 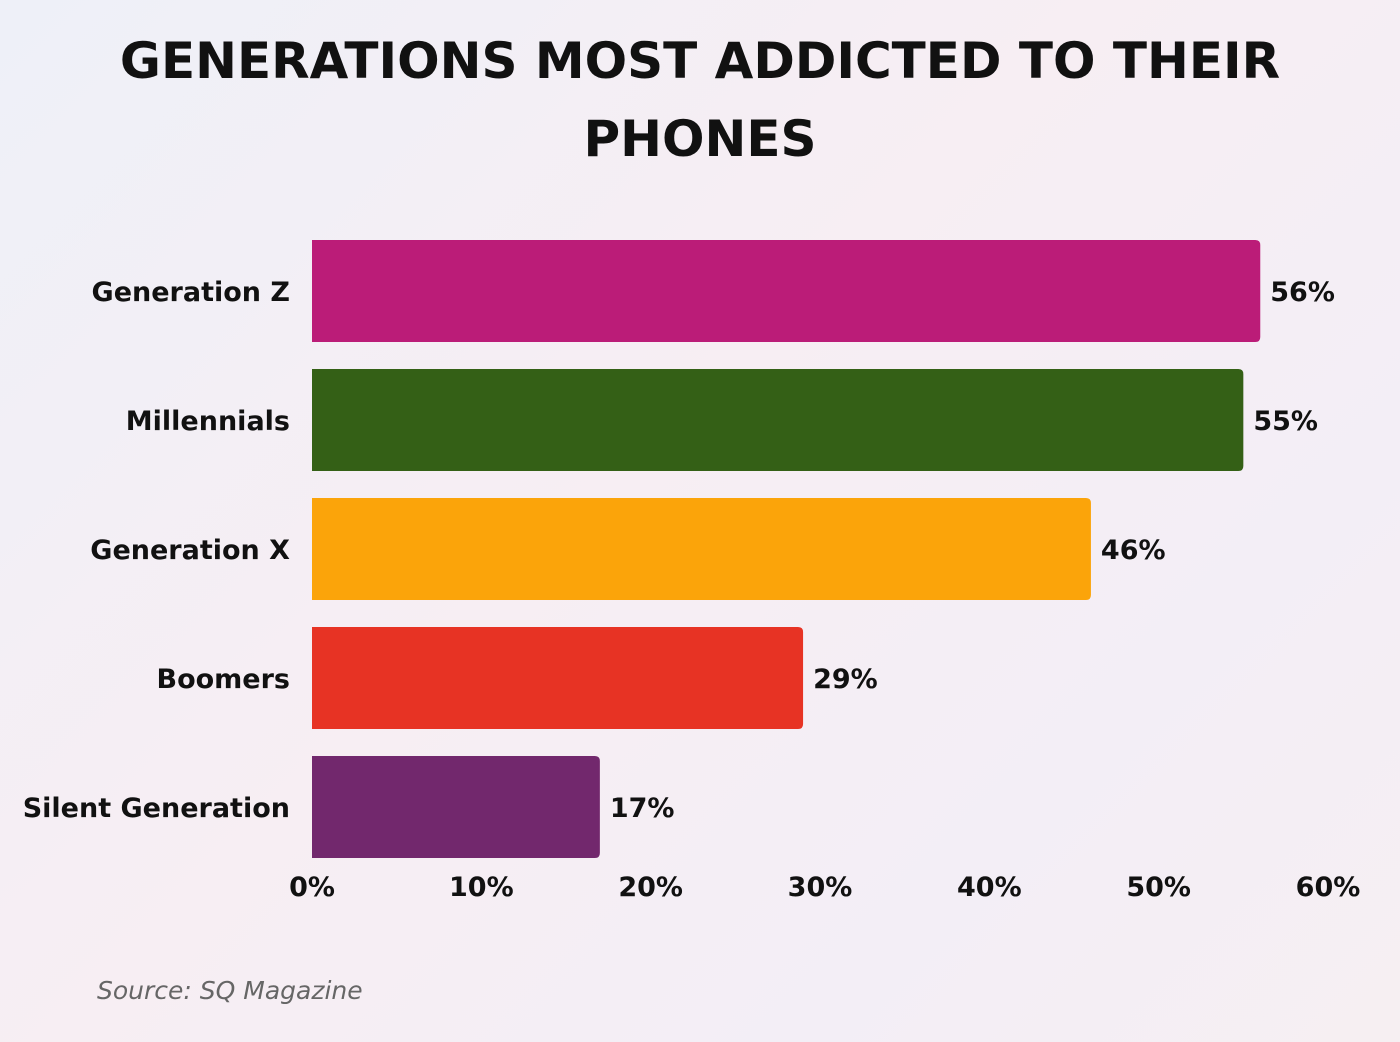 What do you see at coordinates (1328, 887) in the screenshot?
I see `x-tick-label-60: 60%` at bounding box center [1328, 887].